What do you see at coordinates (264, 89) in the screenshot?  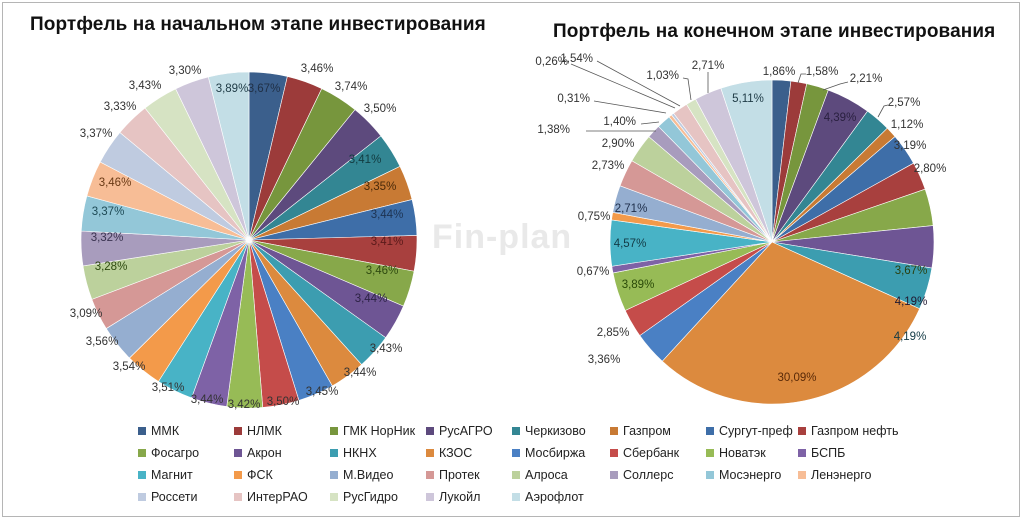 I see `data-label: 3,67%` at bounding box center [264, 89].